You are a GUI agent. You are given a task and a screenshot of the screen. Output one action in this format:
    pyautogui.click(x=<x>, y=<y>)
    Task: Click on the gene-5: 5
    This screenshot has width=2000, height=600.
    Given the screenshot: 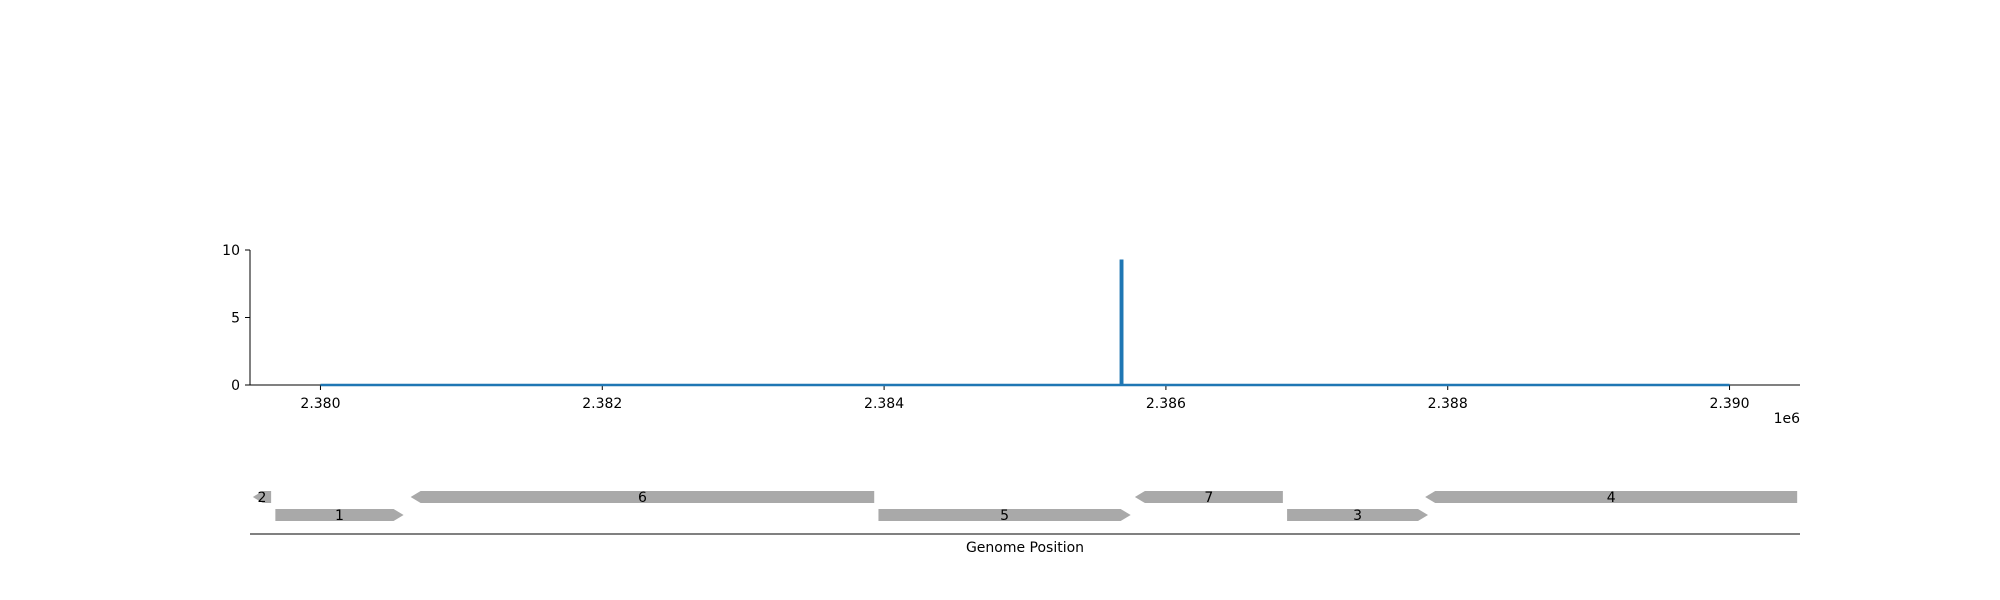 What is the action you would take?
    pyautogui.click(x=1004, y=516)
    